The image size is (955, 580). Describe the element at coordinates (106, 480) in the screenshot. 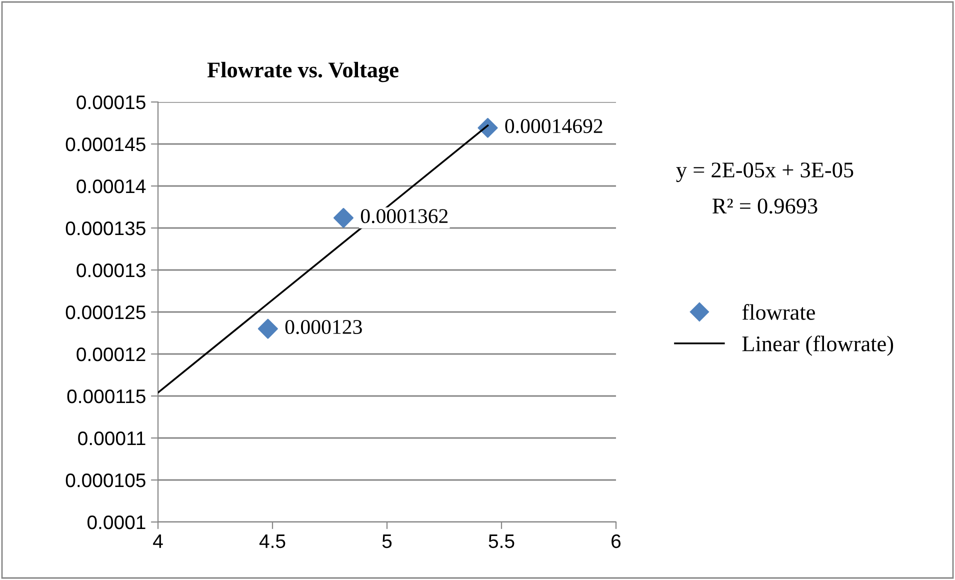

I see `y-tick-label: 0.000105` at that location.